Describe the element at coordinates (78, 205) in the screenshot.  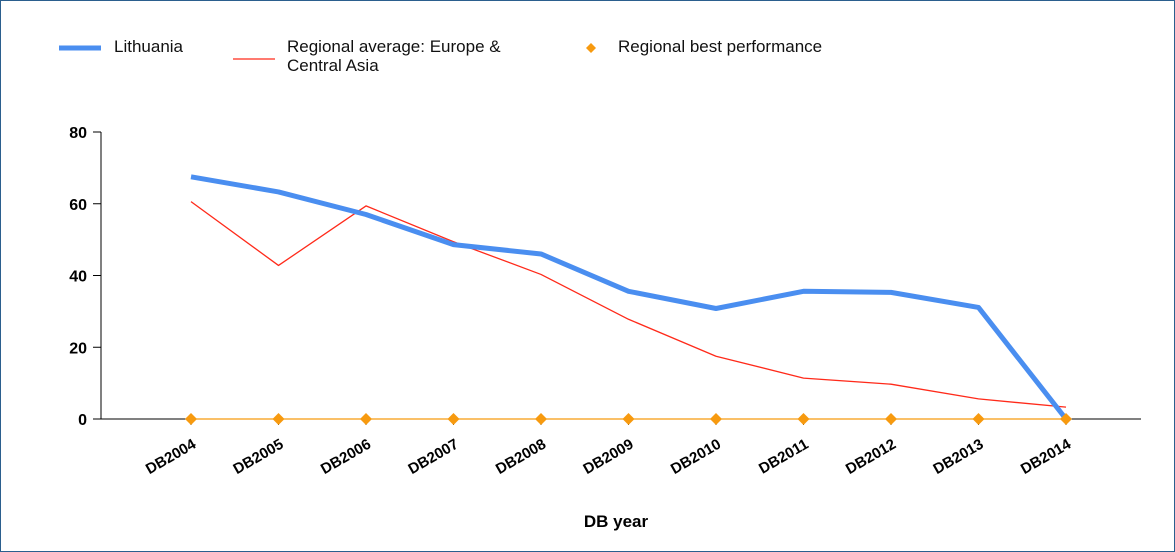
I see `y-tick-label: 60` at that location.